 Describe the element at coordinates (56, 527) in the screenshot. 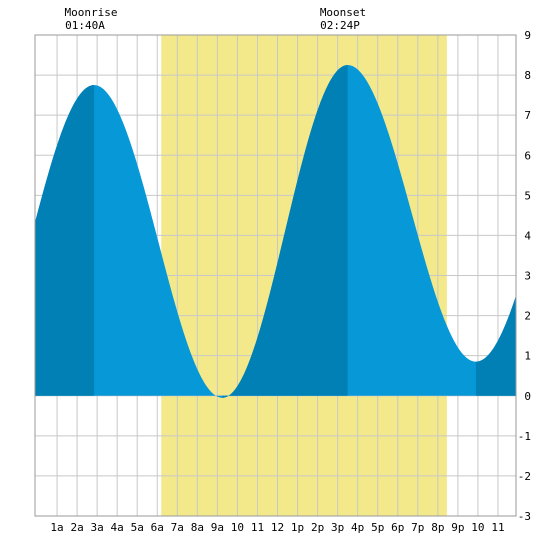

I see `x-tick-label: 1a` at that location.